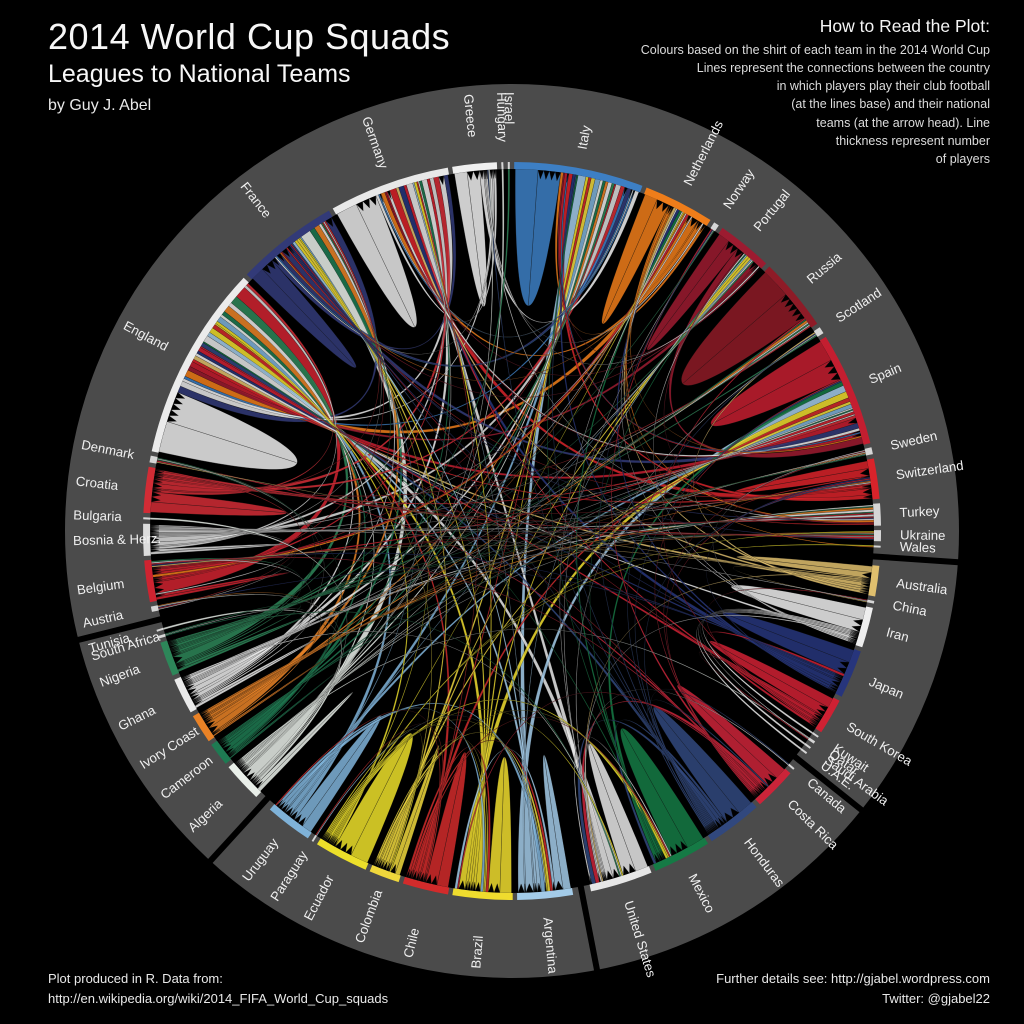 This screenshot has height=1024, width=1024. I want to click on how-to-read-line: (at the lines base) and their national, so click(890, 104).